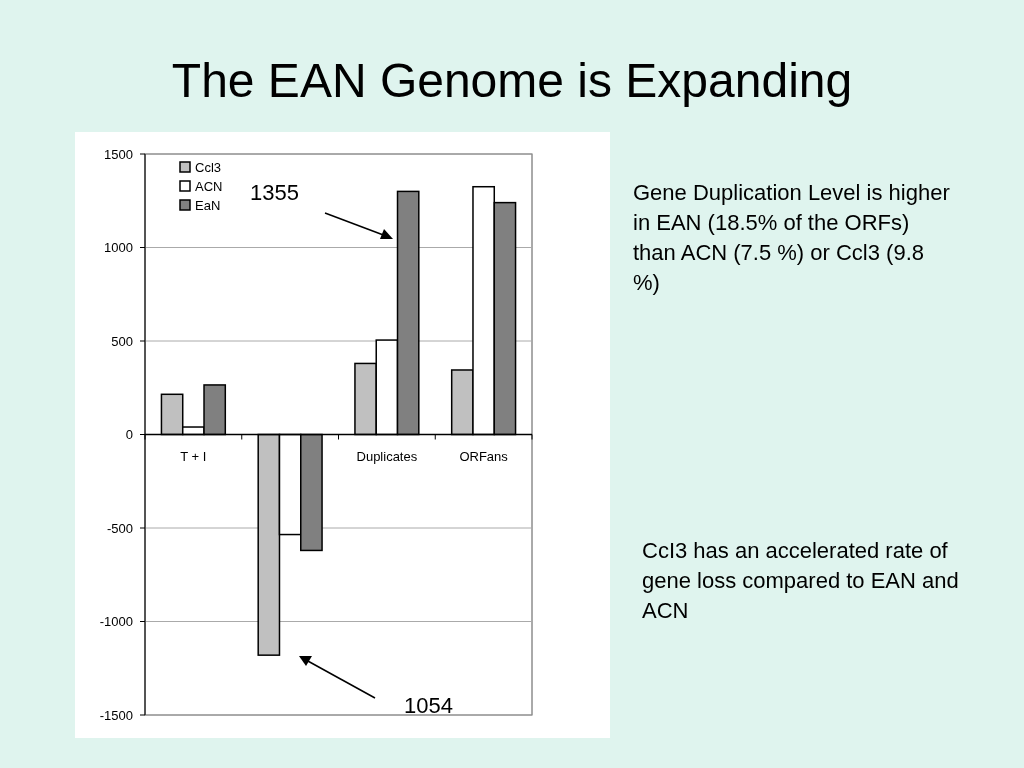  What do you see at coordinates (193, 456) in the screenshot?
I see `x-tick-label: T + I` at bounding box center [193, 456].